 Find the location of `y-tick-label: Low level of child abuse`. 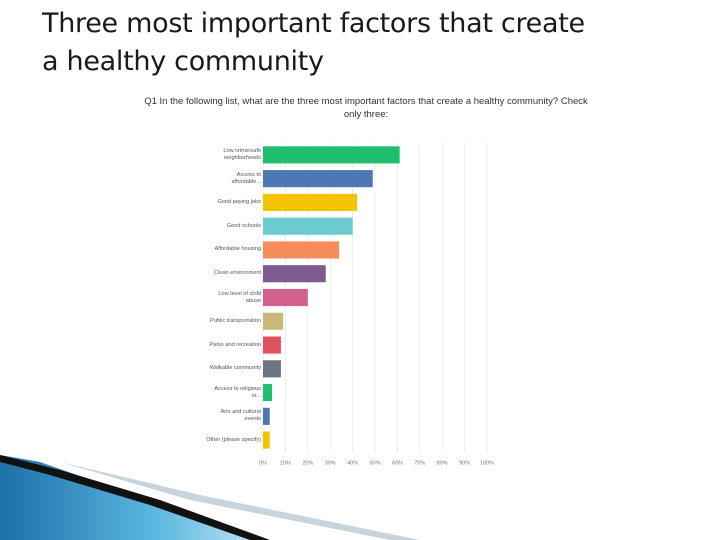

y-tick-label: Low level of child abuse is located at coordinates (239, 297).